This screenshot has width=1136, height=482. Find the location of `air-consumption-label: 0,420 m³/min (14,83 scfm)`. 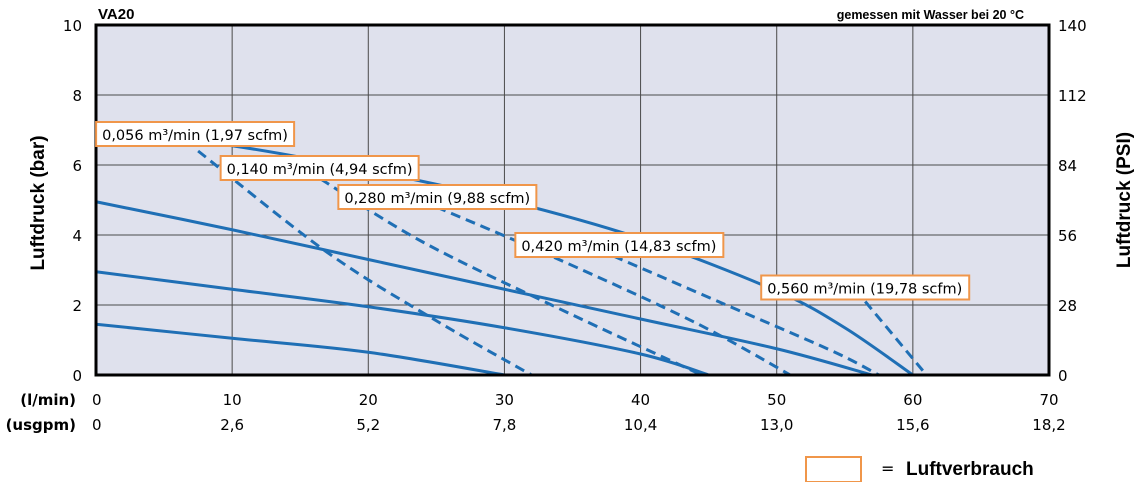

air-consumption-label: 0,420 m³/min (14,83 scfm) is located at coordinates (619, 245).